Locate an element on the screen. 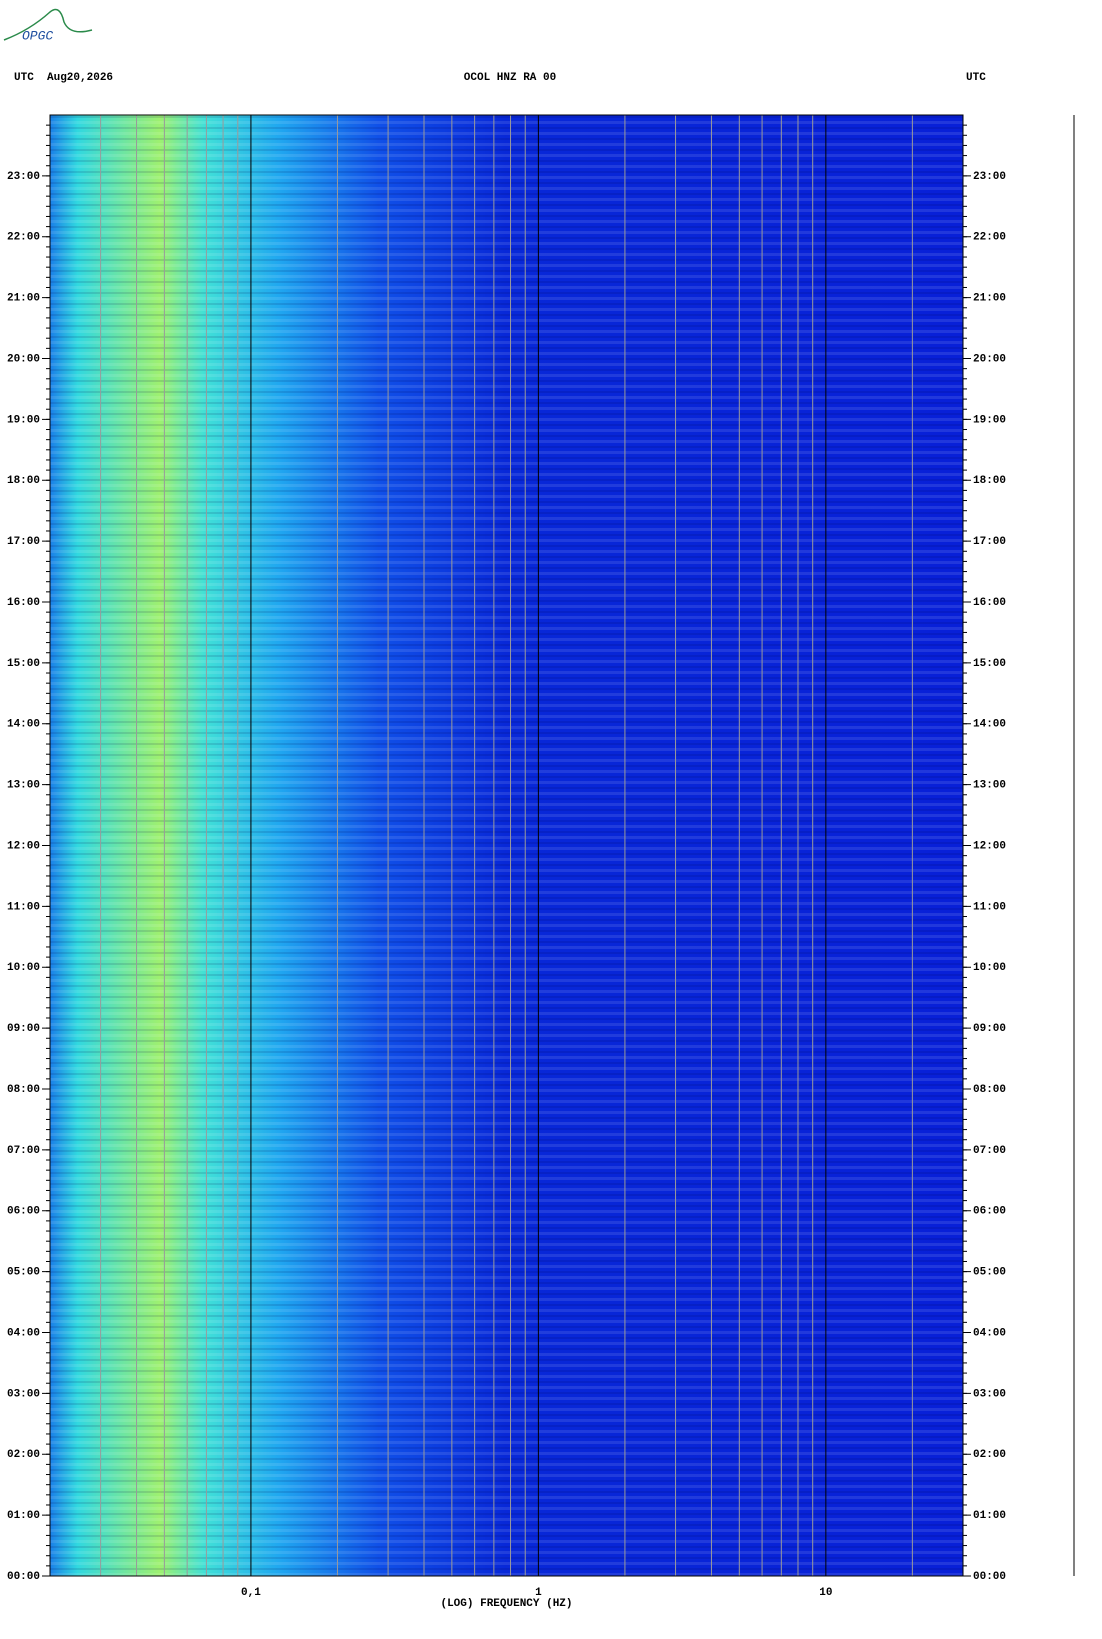 The height and width of the screenshot is (1639, 1102). x-tick-label: 0,1 is located at coordinates (251, 1593).